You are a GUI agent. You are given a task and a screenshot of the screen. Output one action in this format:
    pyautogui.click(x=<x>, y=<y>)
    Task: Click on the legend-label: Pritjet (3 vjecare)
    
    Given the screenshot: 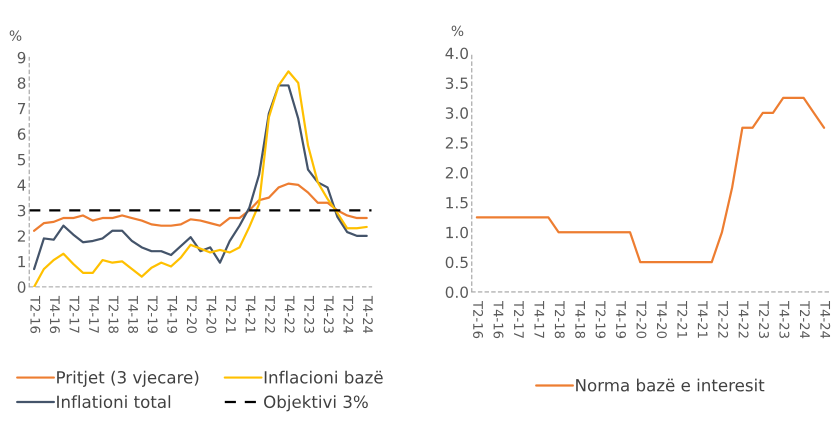 What is the action you would take?
    pyautogui.click(x=127, y=378)
    